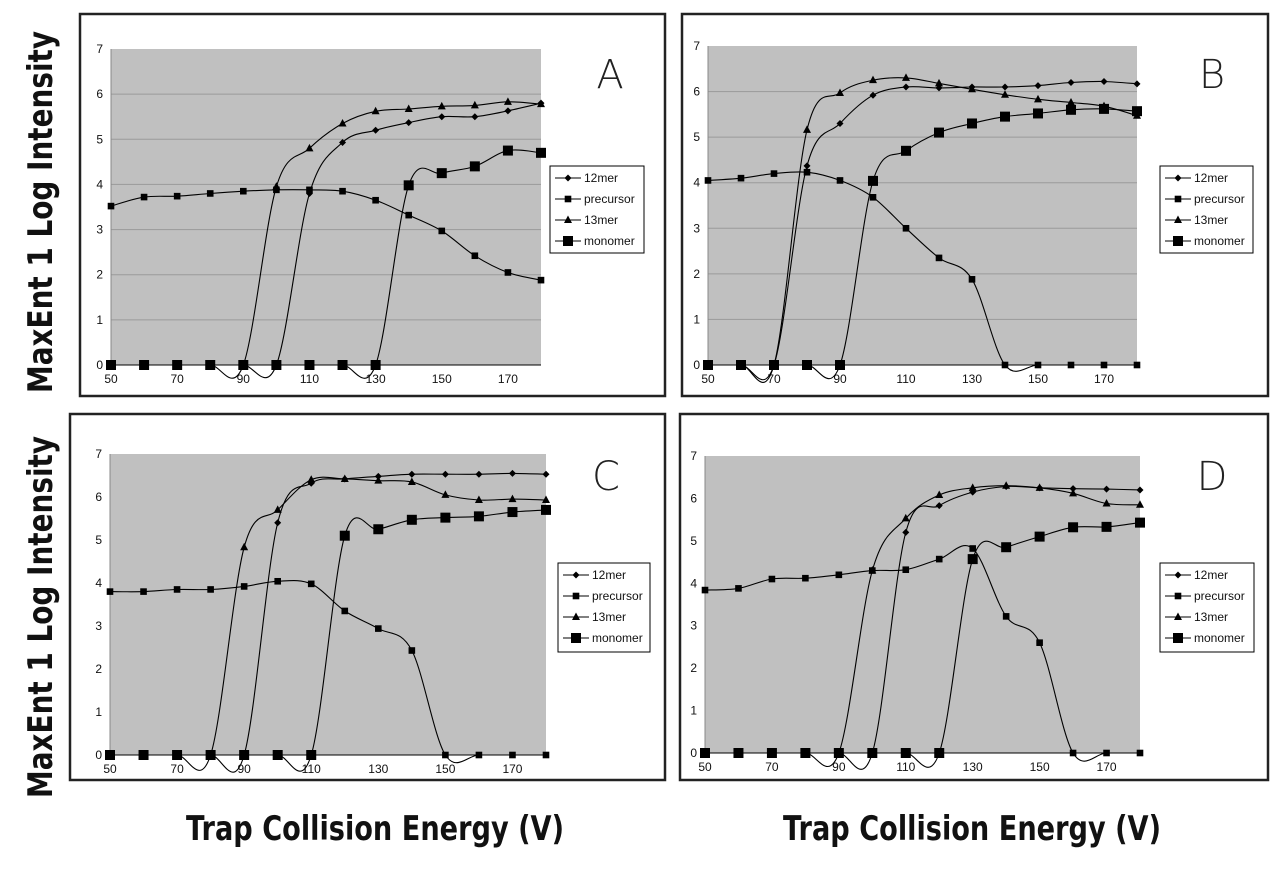  Describe the element at coordinates (99, 275) in the screenshot. I see `y-tick-label: 2` at that location.